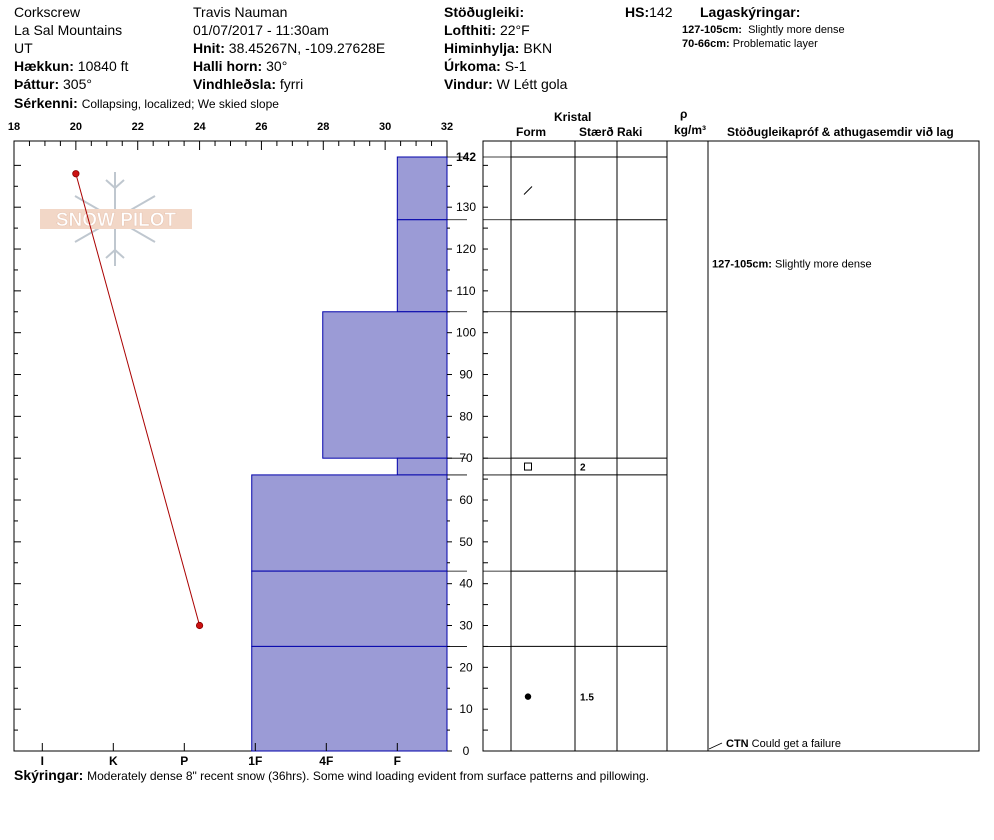 This screenshot has height=840, width=994. I want to click on depth-tick-label: 130, so click(466, 207).